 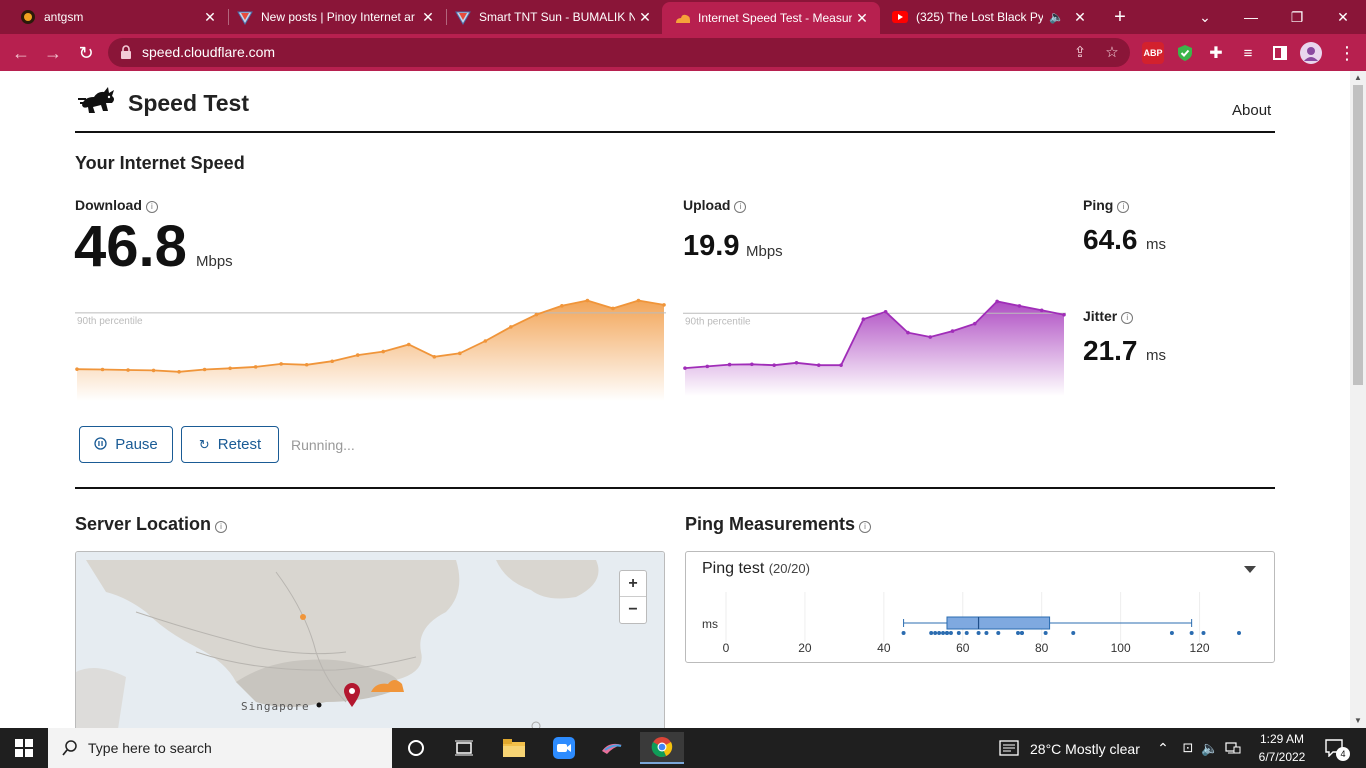 I want to click on meet-now-icon: ⊡, so click(x=1188, y=747).